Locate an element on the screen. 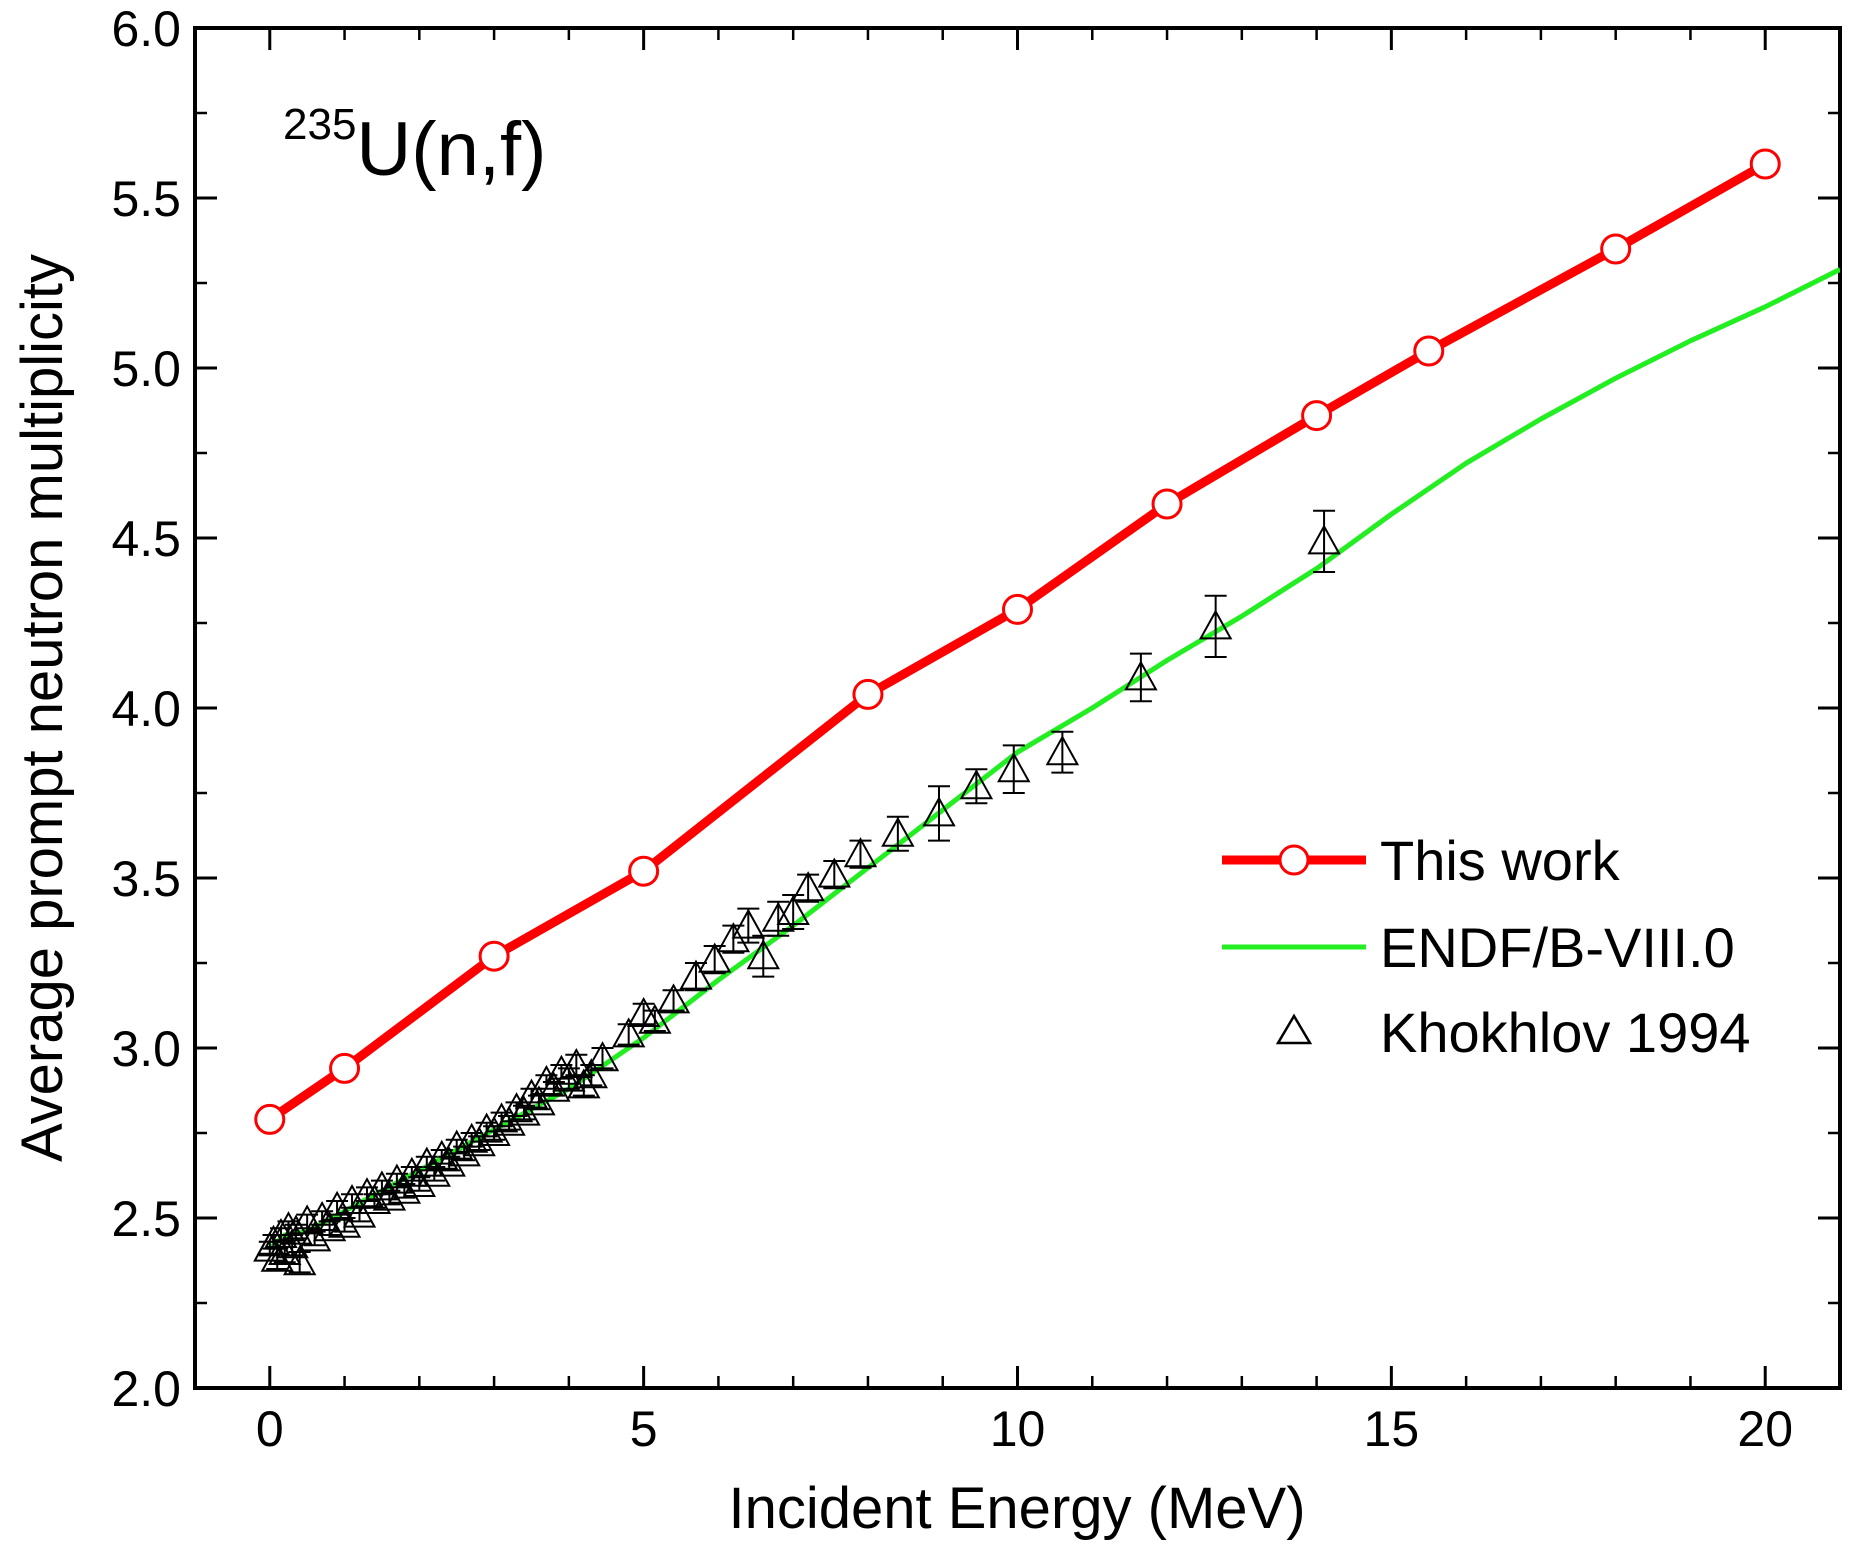  legend-label-this-work: This work is located at coordinates (1500, 860).